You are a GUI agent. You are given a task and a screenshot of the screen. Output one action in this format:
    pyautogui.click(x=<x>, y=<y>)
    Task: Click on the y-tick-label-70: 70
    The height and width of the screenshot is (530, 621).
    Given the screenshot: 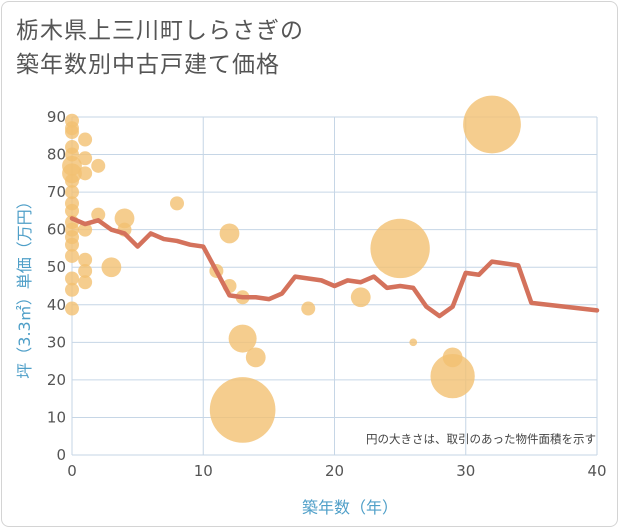 What is the action you would take?
    pyautogui.click(x=56, y=192)
    